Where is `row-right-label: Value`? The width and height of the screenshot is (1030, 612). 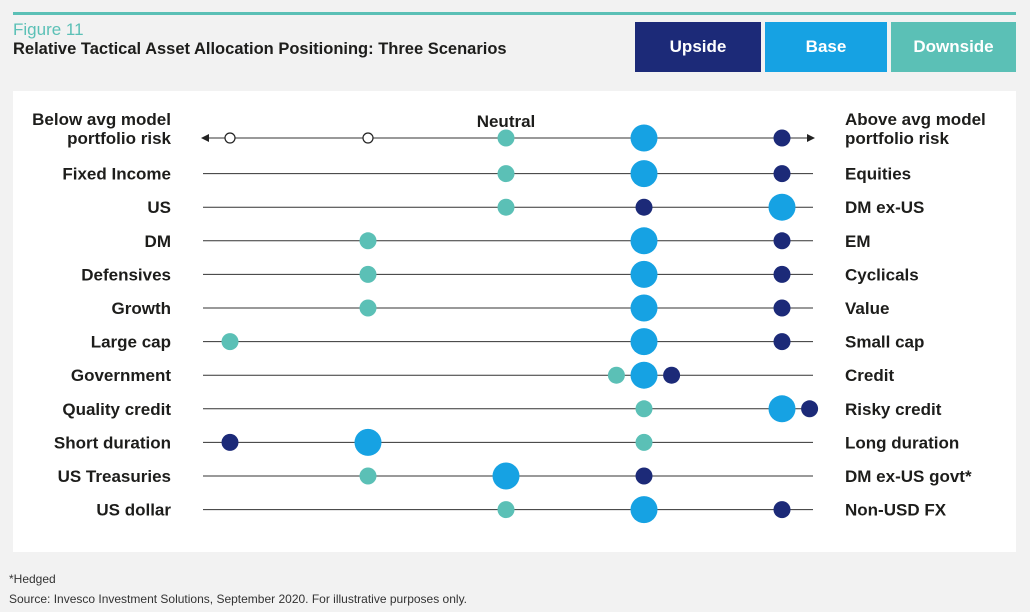
row-right-label: Value is located at coordinates (867, 308).